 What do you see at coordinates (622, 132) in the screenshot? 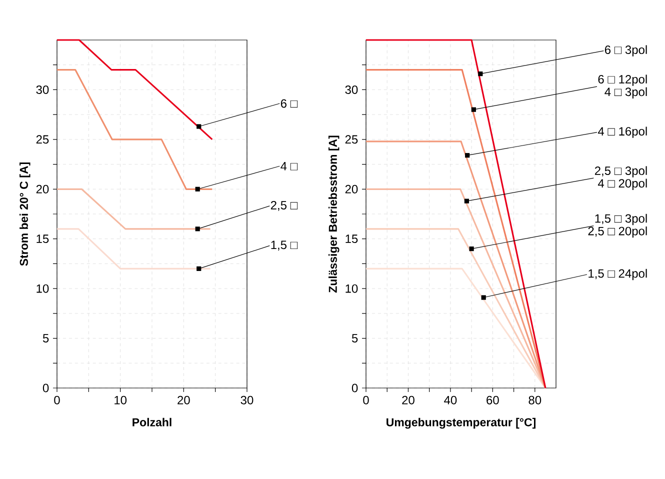
I see `annotation: 4 □ 16pol` at bounding box center [622, 132].